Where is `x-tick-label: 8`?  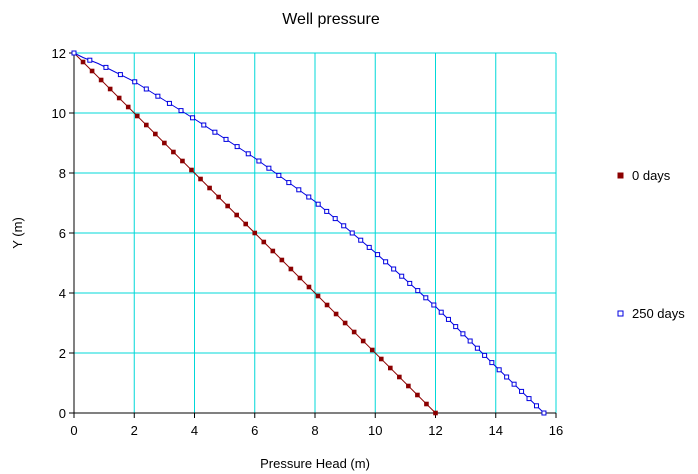 x-tick-label: 8 is located at coordinates (314, 430).